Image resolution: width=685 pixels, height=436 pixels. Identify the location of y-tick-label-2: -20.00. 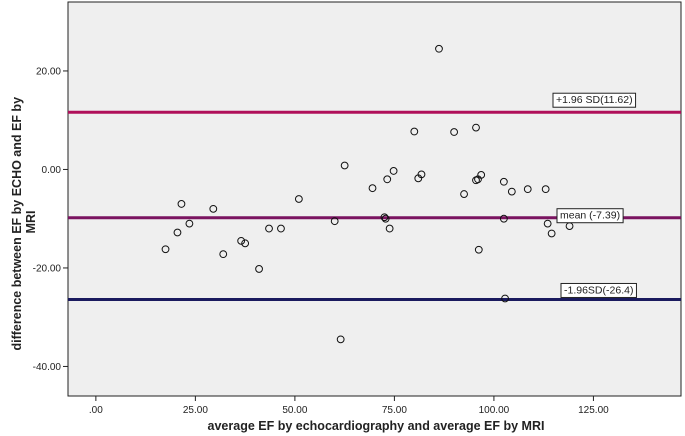
(47, 268).